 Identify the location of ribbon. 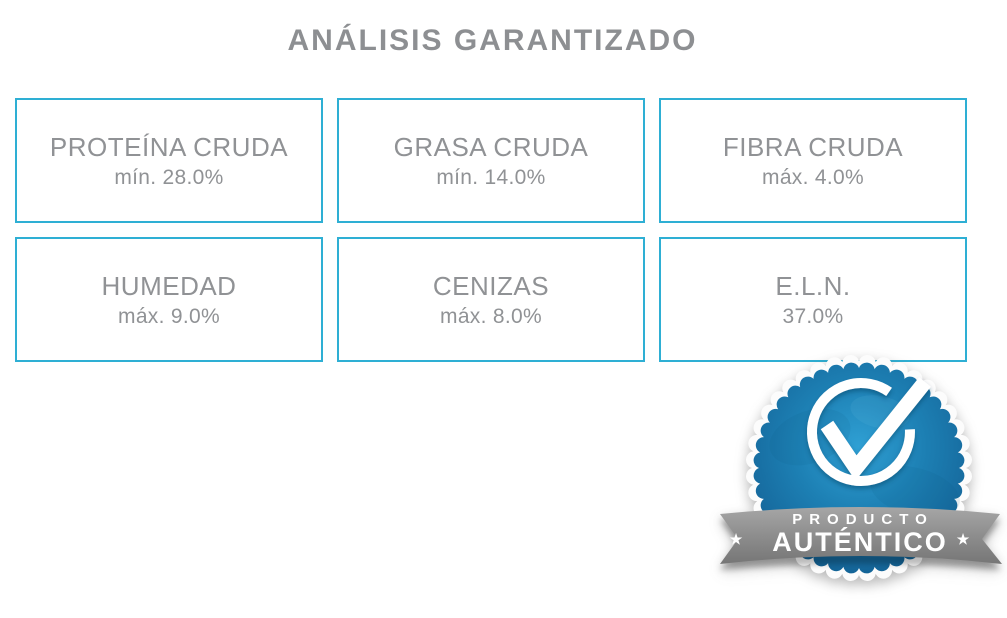
(861, 535).